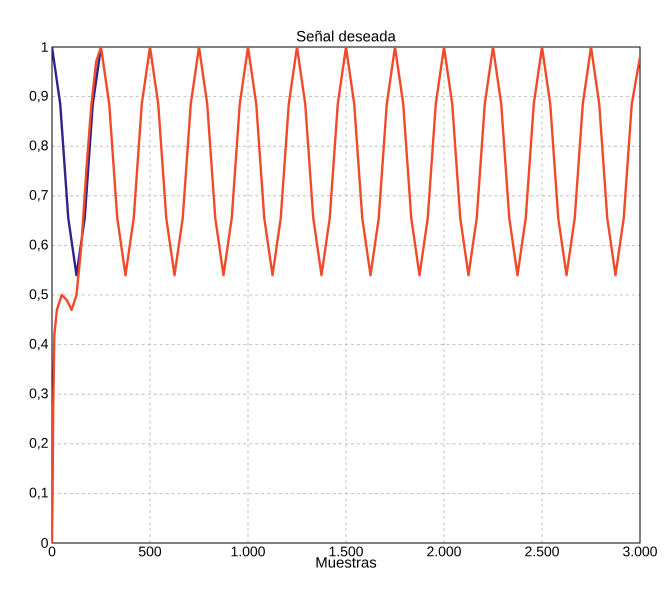 Image resolution: width=665 pixels, height=613 pixels. What do you see at coordinates (39, 295) in the screenshot?
I see `y-tick-label: 0,5` at bounding box center [39, 295].